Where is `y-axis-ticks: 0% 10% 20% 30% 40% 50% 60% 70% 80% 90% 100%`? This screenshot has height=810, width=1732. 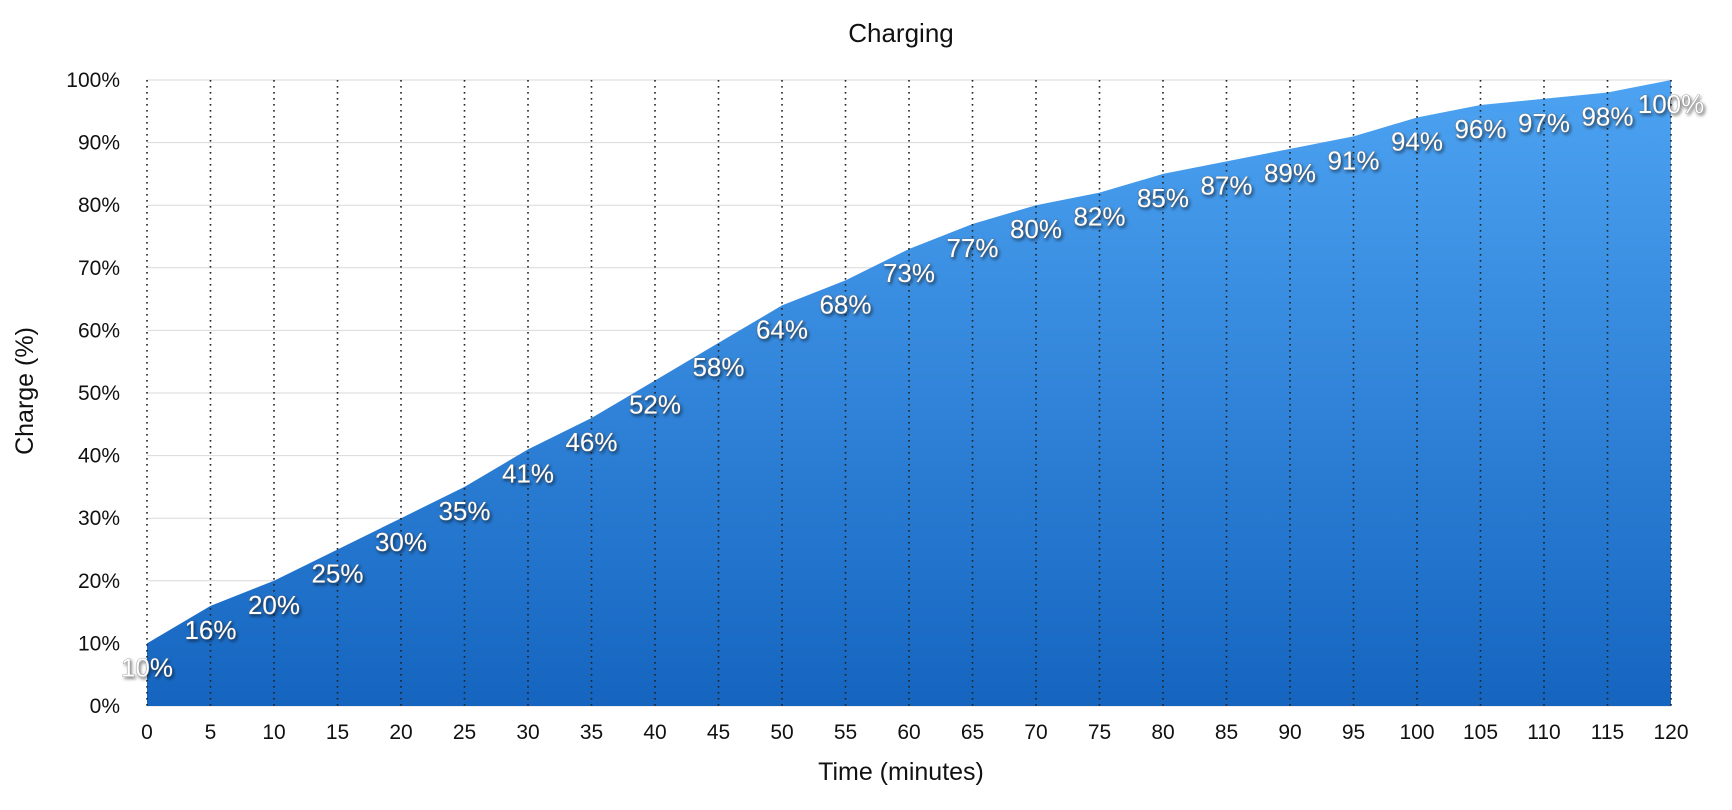
y-axis-ticks: 0% 10% 20% 30% 40% 50% 60% 70% 80% 90% 100% is located at coordinates (93, 393).